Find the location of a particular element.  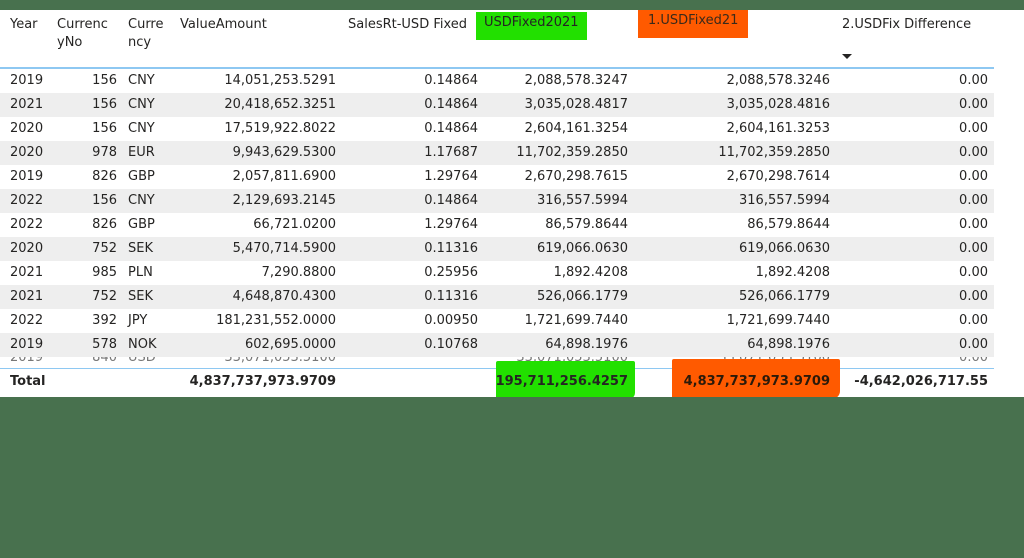

cell-sales-rate: 1.17687 is located at coordinates (451, 152).